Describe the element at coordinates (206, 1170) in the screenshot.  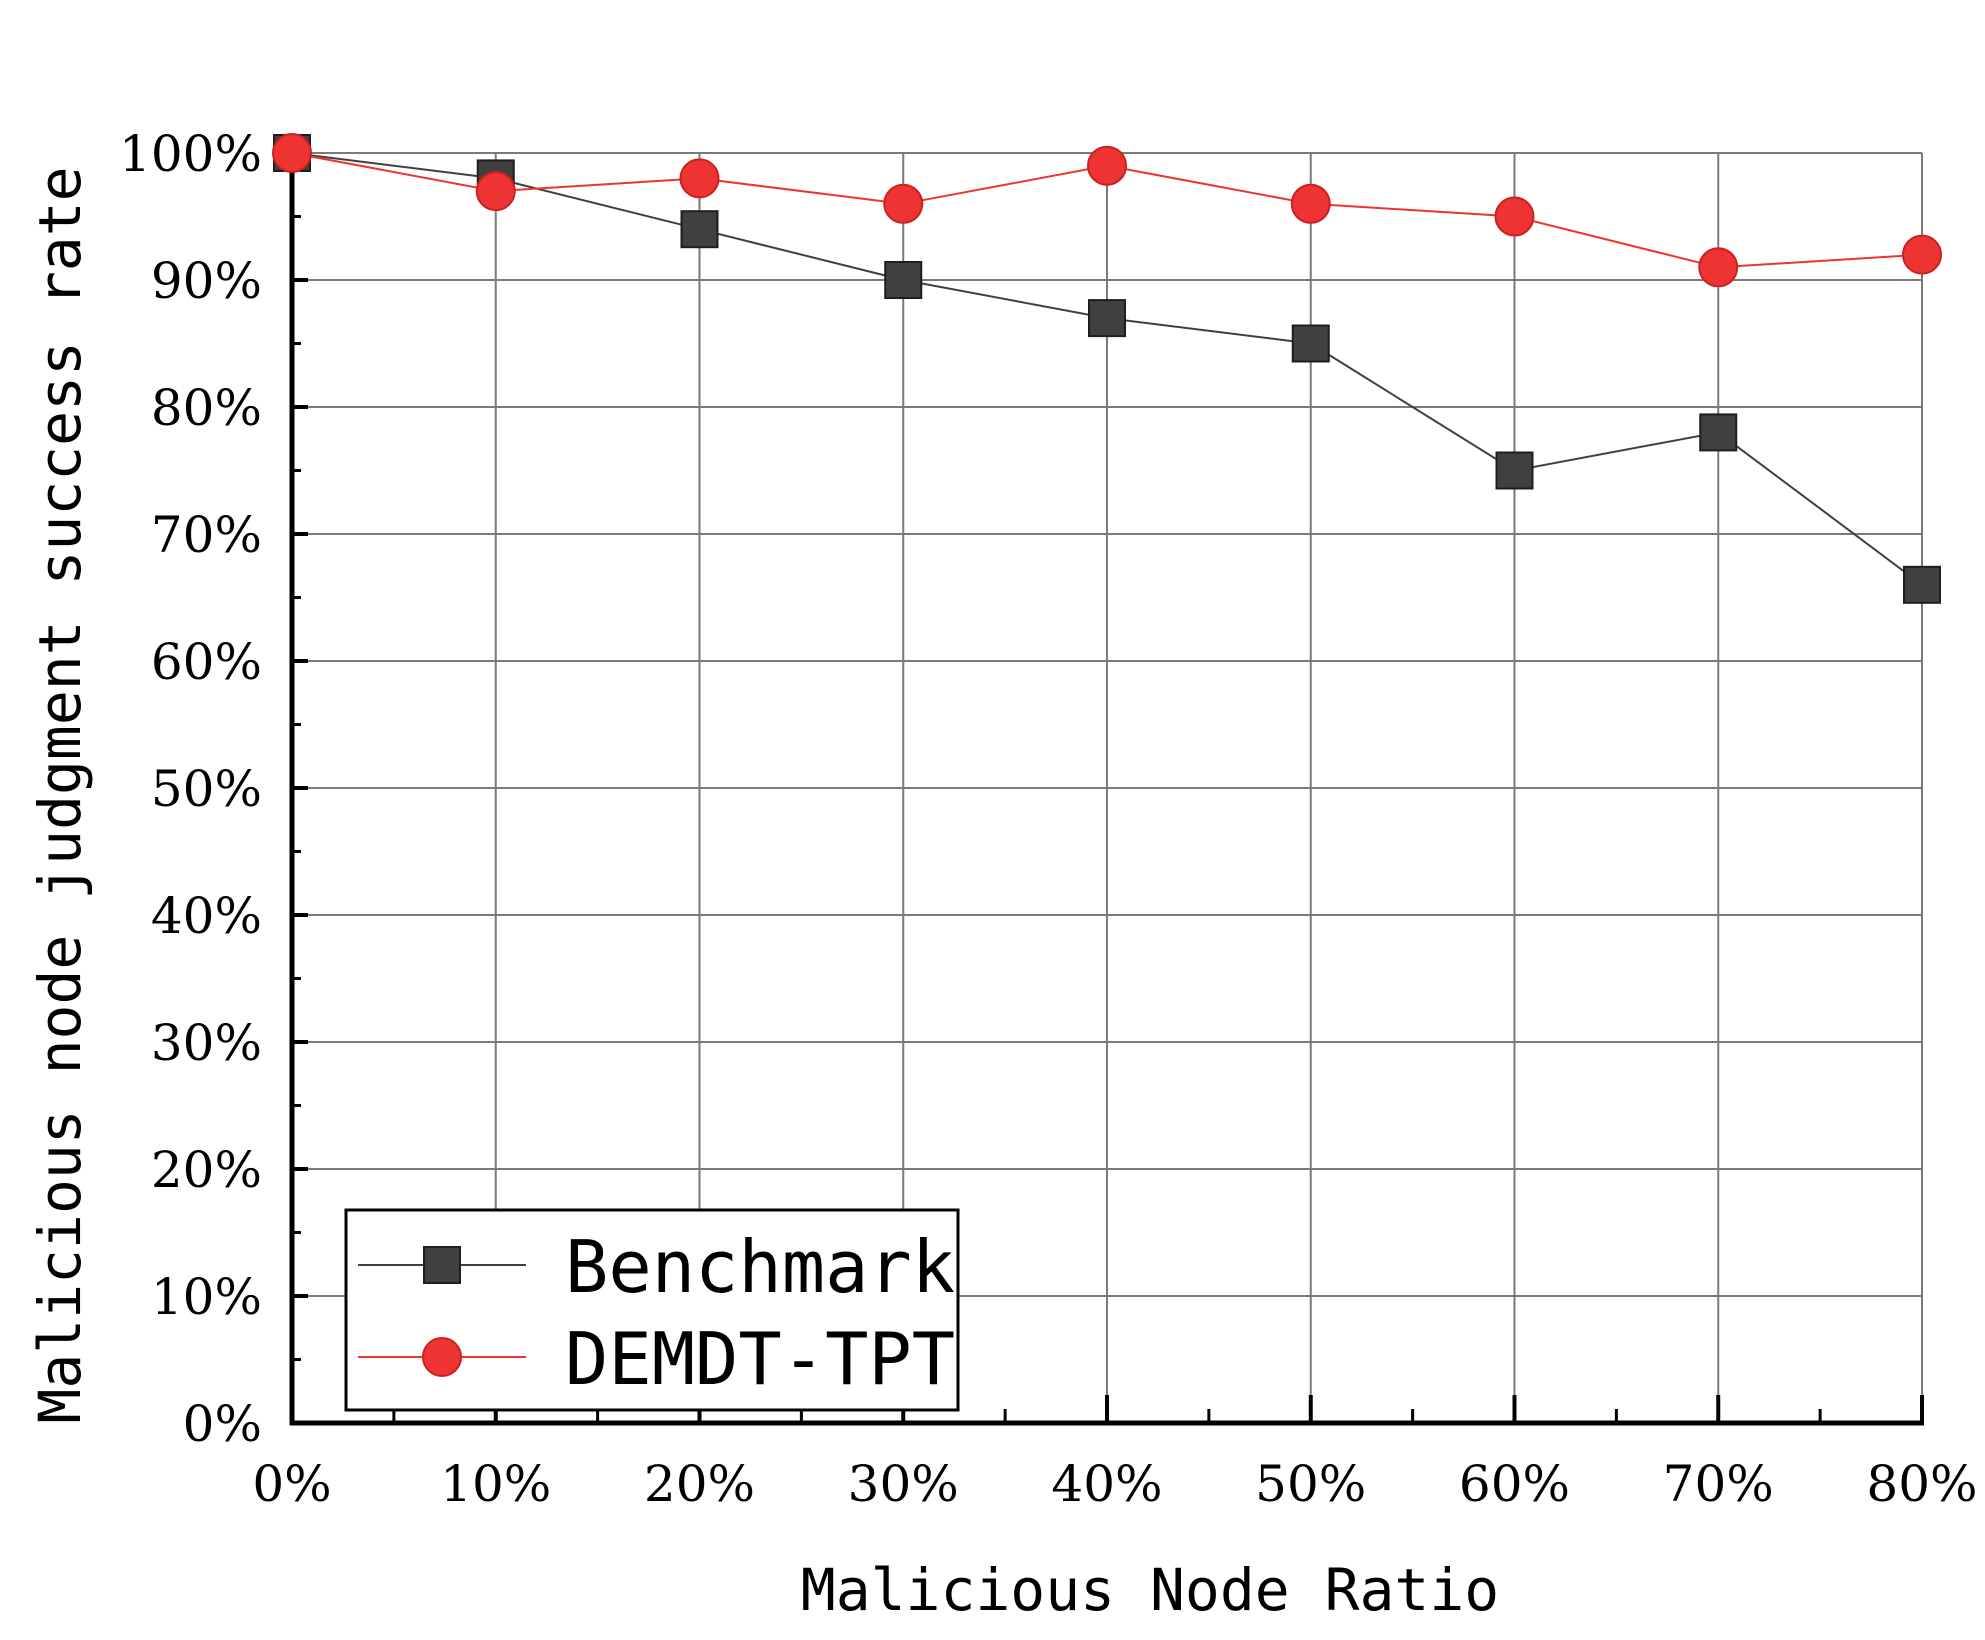
I see `y-tick-label: 20%` at that location.